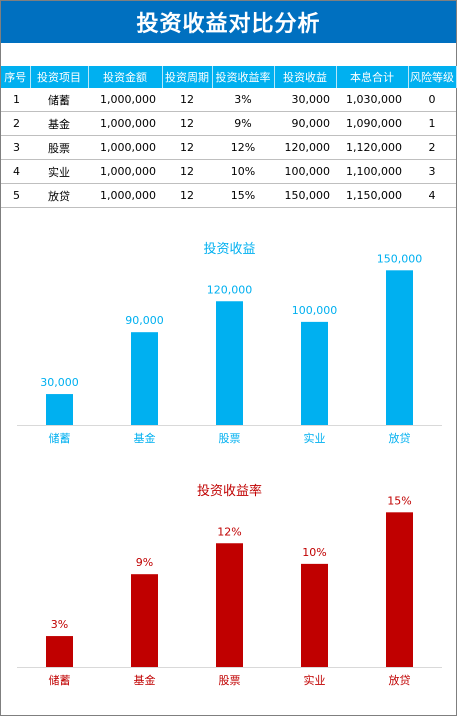 This screenshot has width=457, height=716. Describe the element at coordinates (144, 320) in the screenshot. I see `return-data-label-2: 90,000` at that location.